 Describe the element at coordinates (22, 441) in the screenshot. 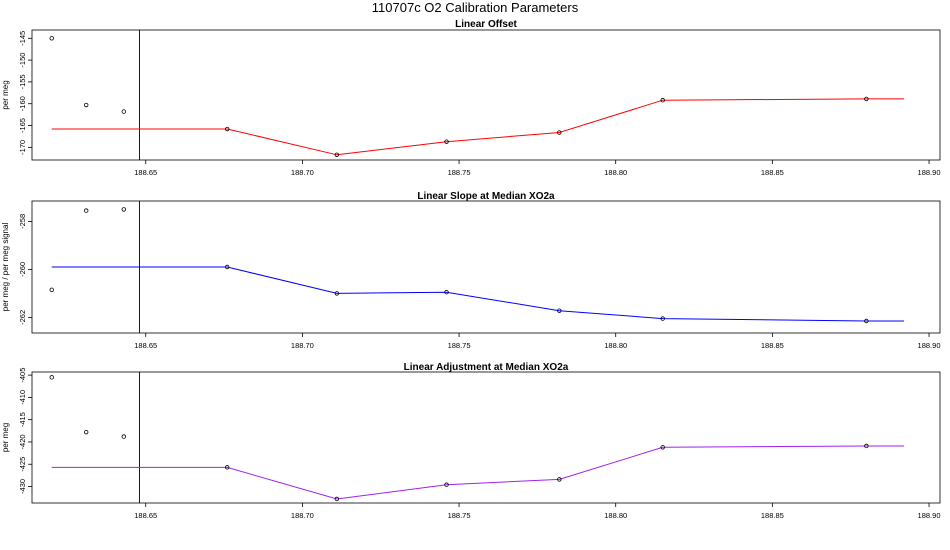

I see `y-tick-label: -420` at that location.